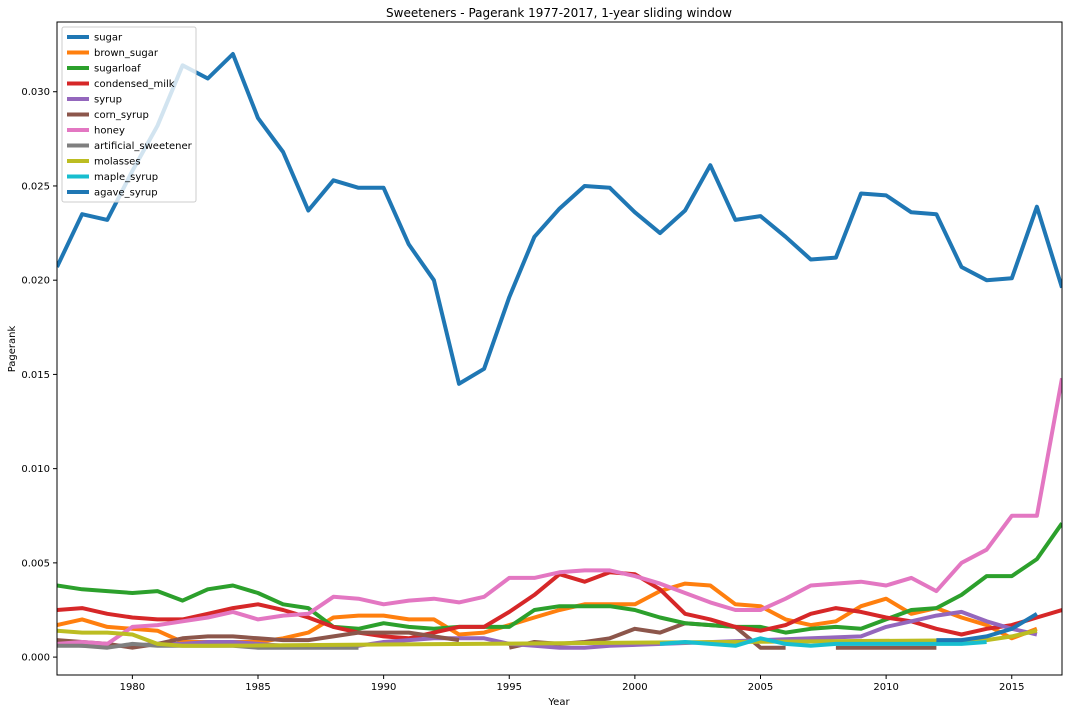 This screenshot has width=1068, height=713. I want to click on legend-label: honey, so click(109, 131).